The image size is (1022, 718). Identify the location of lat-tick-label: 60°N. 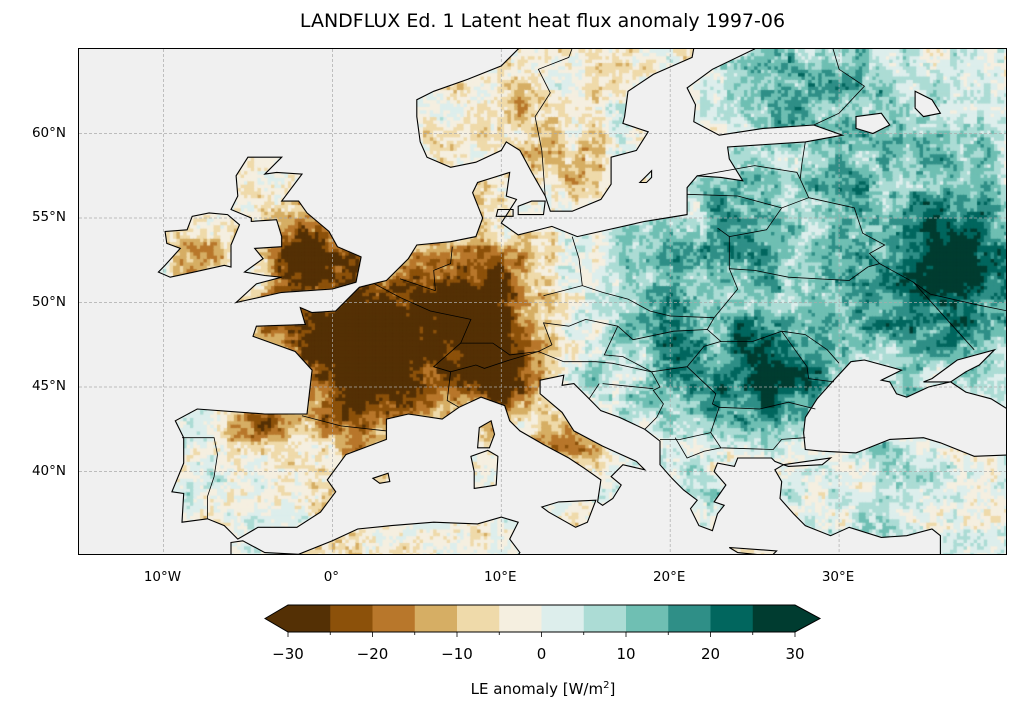
(48, 132).